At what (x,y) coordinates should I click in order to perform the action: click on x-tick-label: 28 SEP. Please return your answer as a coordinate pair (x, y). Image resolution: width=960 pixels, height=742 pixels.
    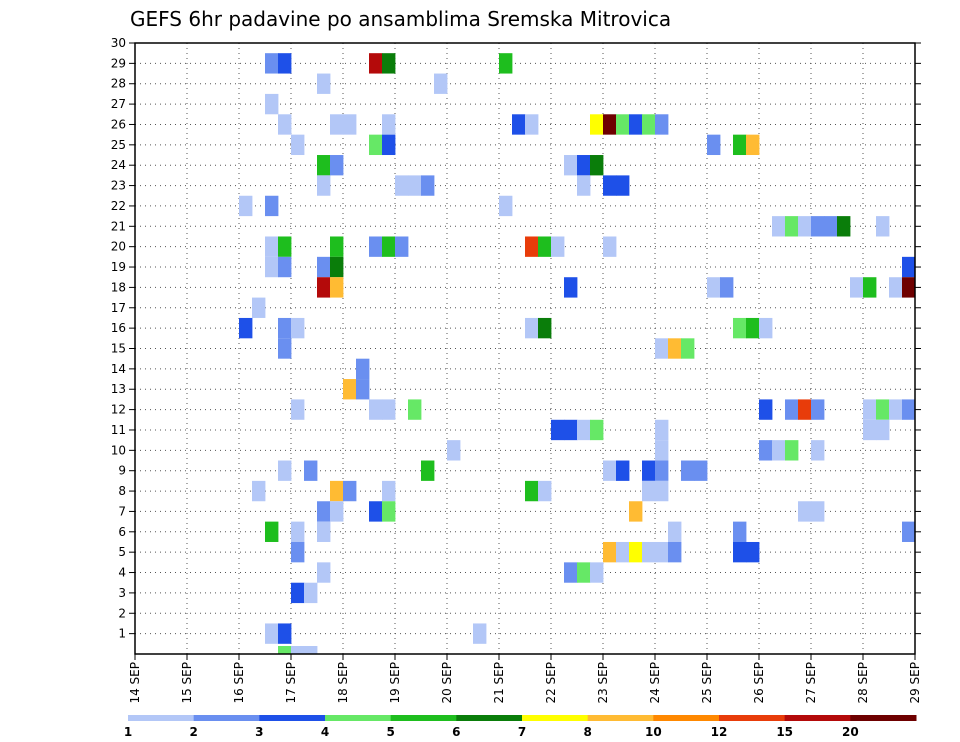
    Looking at the image, I should click on (863, 683).